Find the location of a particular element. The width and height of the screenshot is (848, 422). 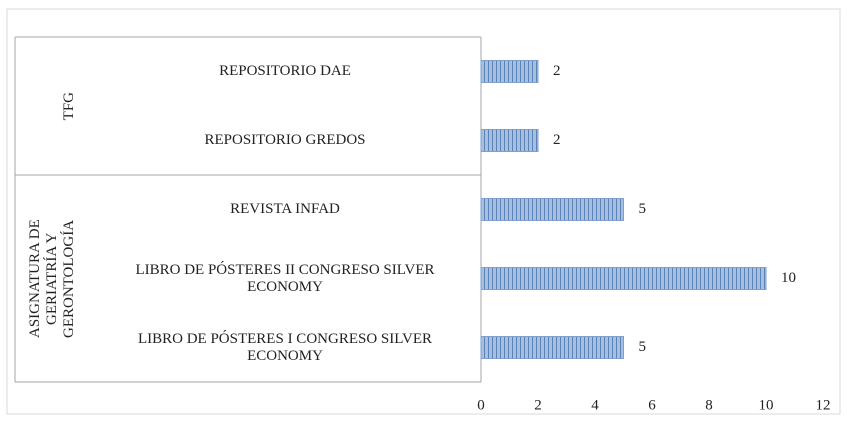

value-label: 10 is located at coordinates (788, 278).